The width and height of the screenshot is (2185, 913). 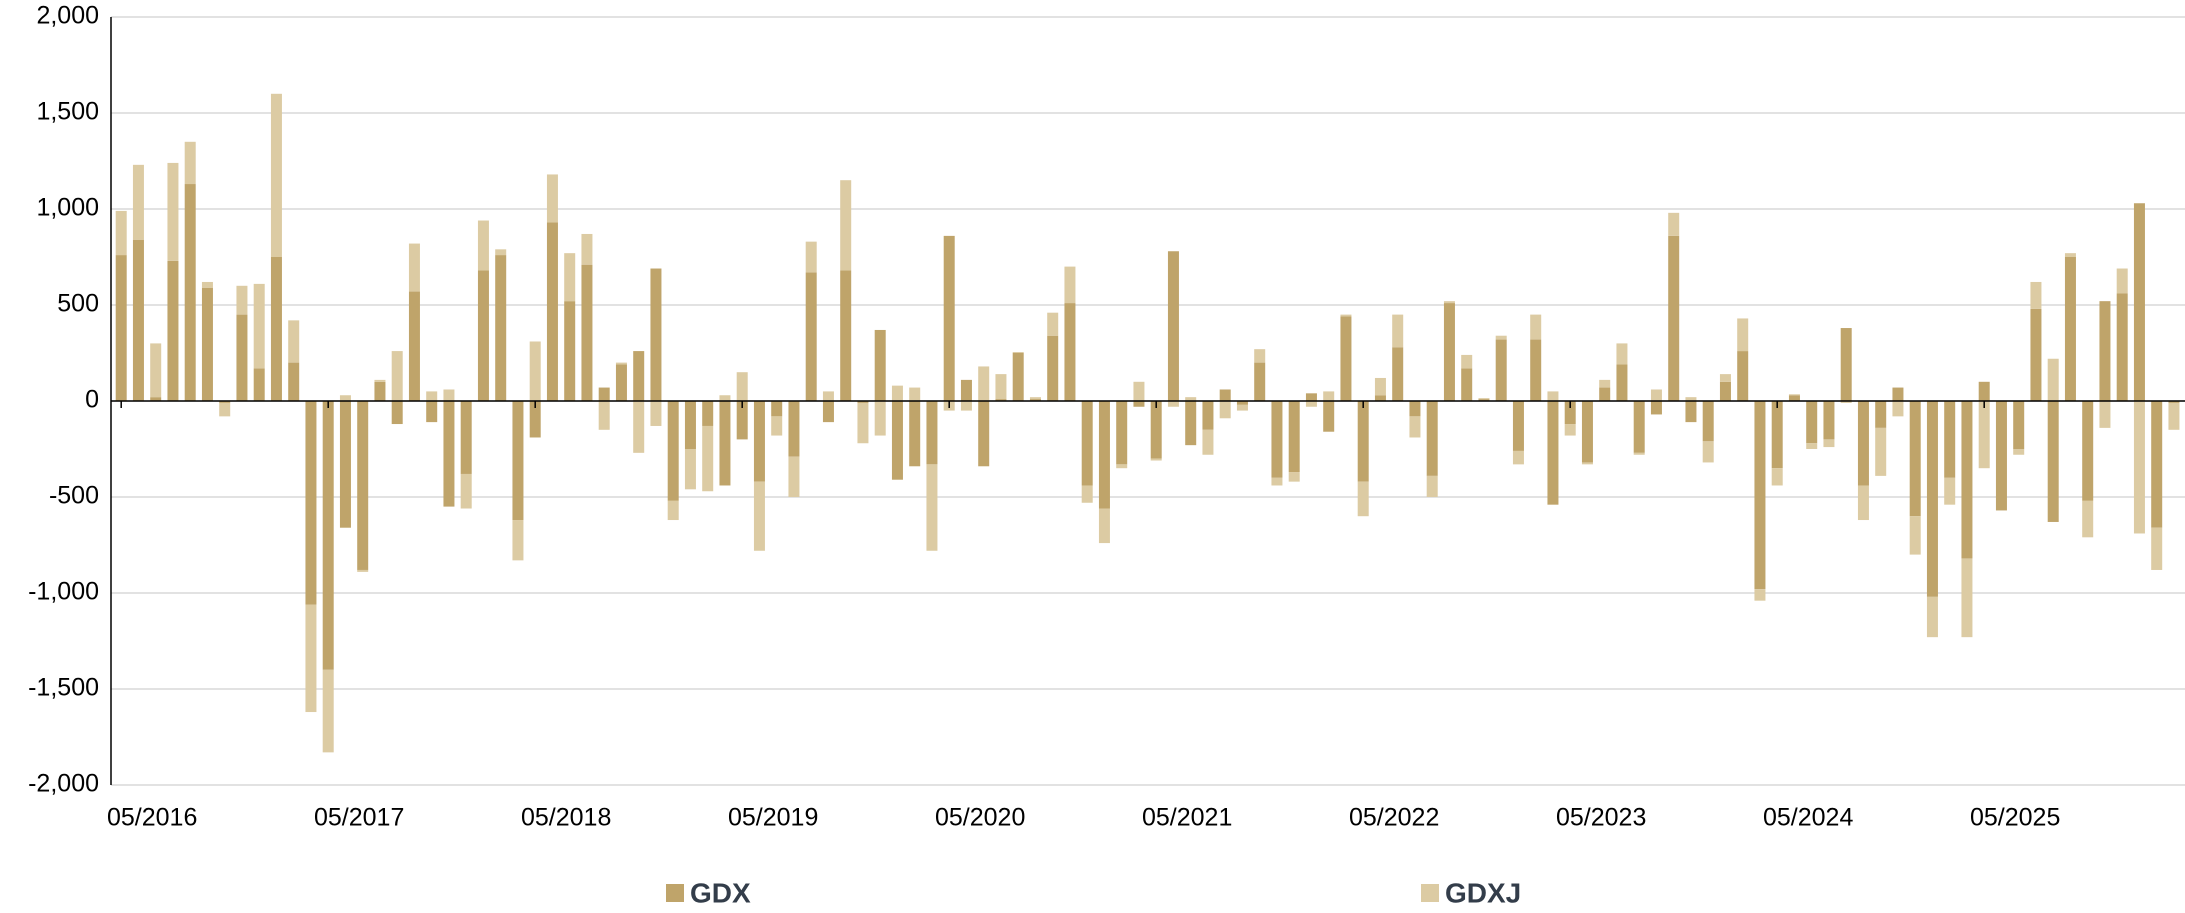 I want to click on x-tick-label: 05/2017, so click(x=359, y=818).